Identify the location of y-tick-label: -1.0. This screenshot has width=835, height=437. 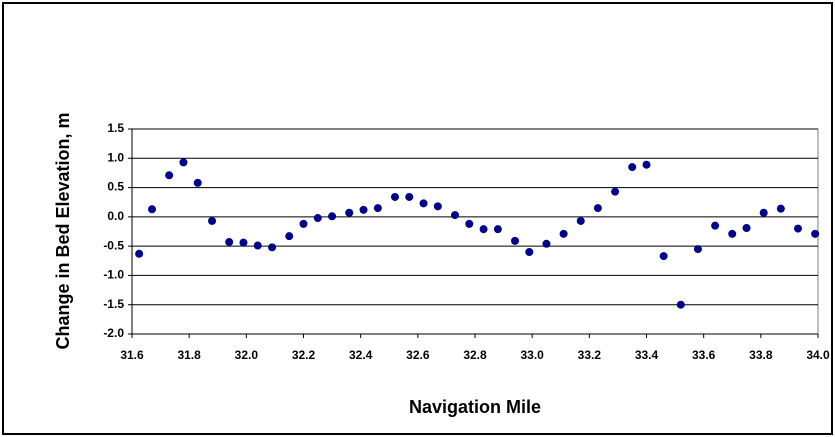
(113, 275).